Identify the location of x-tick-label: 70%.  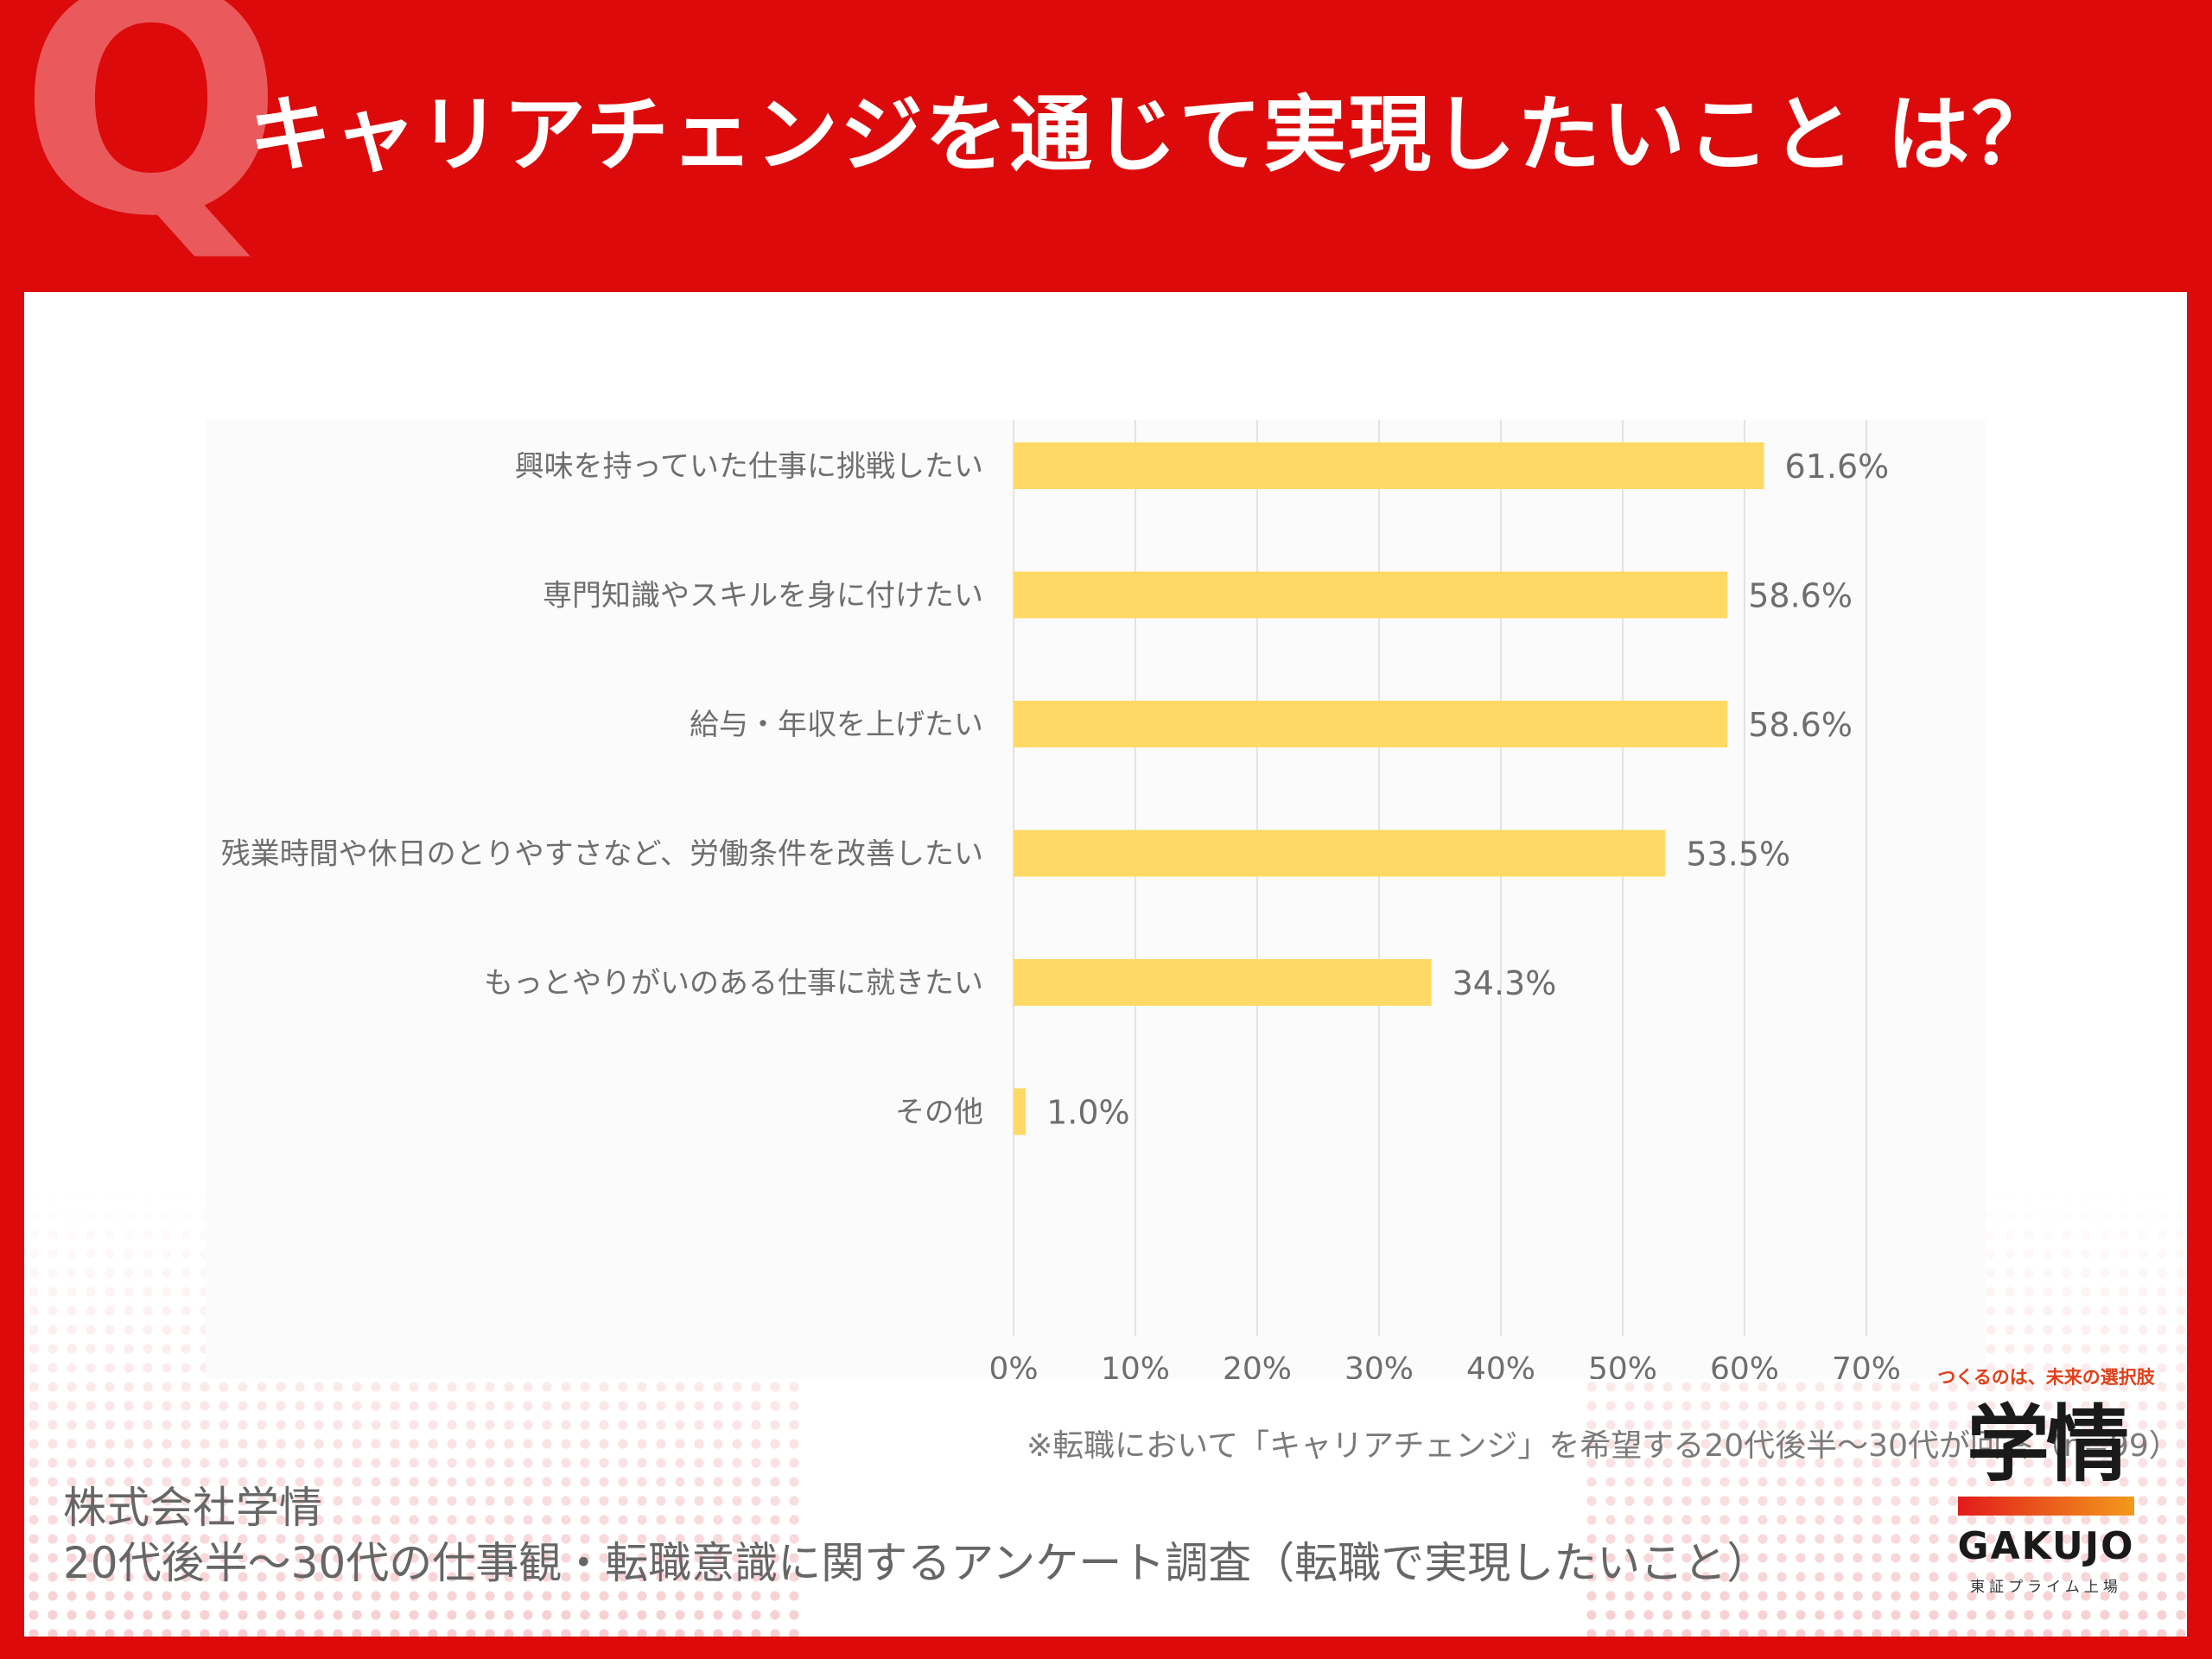
(1866, 1365).